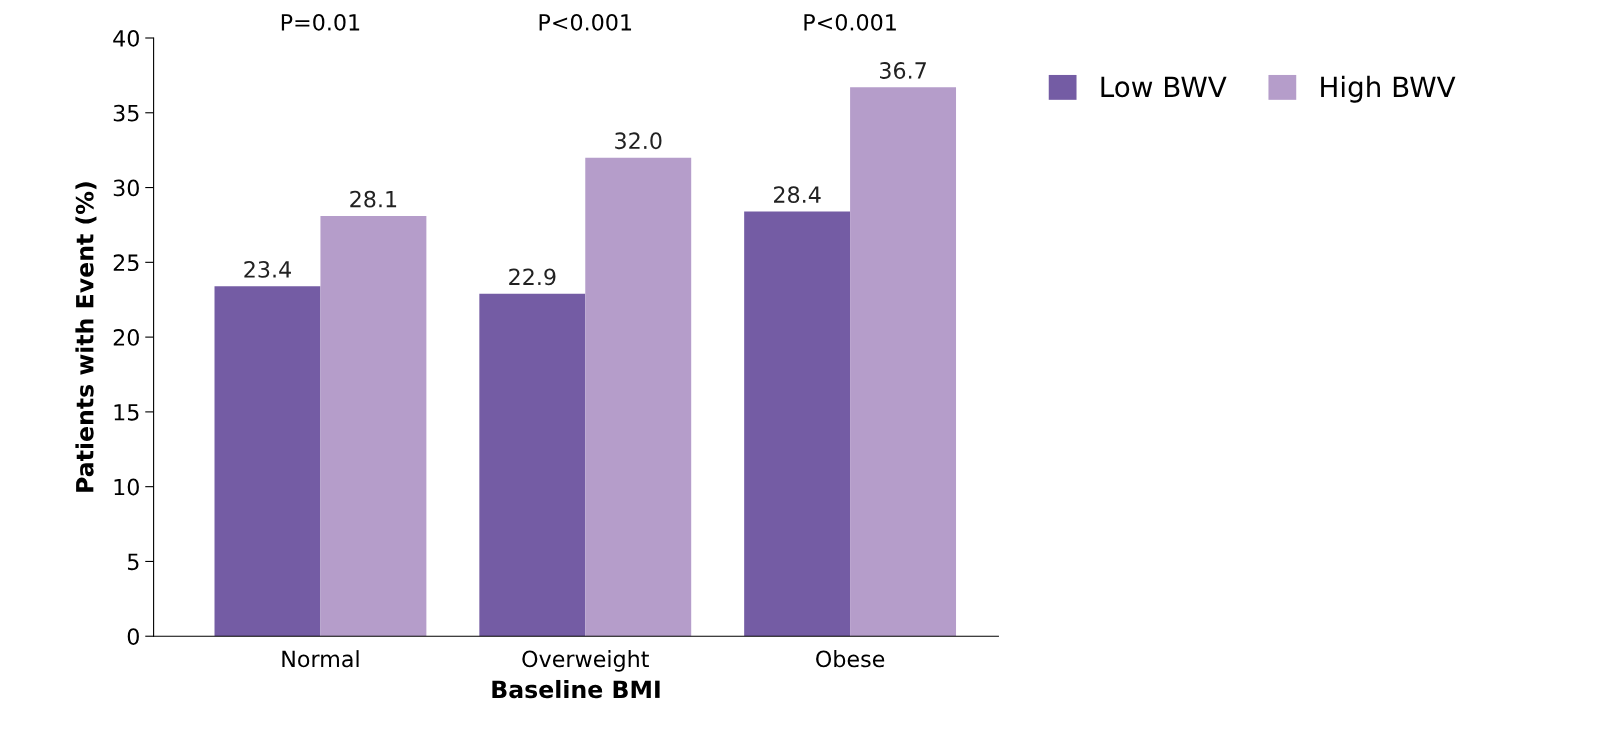 This screenshot has height=745, width=1600. I want to click on y-tick-label: 35, so click(126, 113).